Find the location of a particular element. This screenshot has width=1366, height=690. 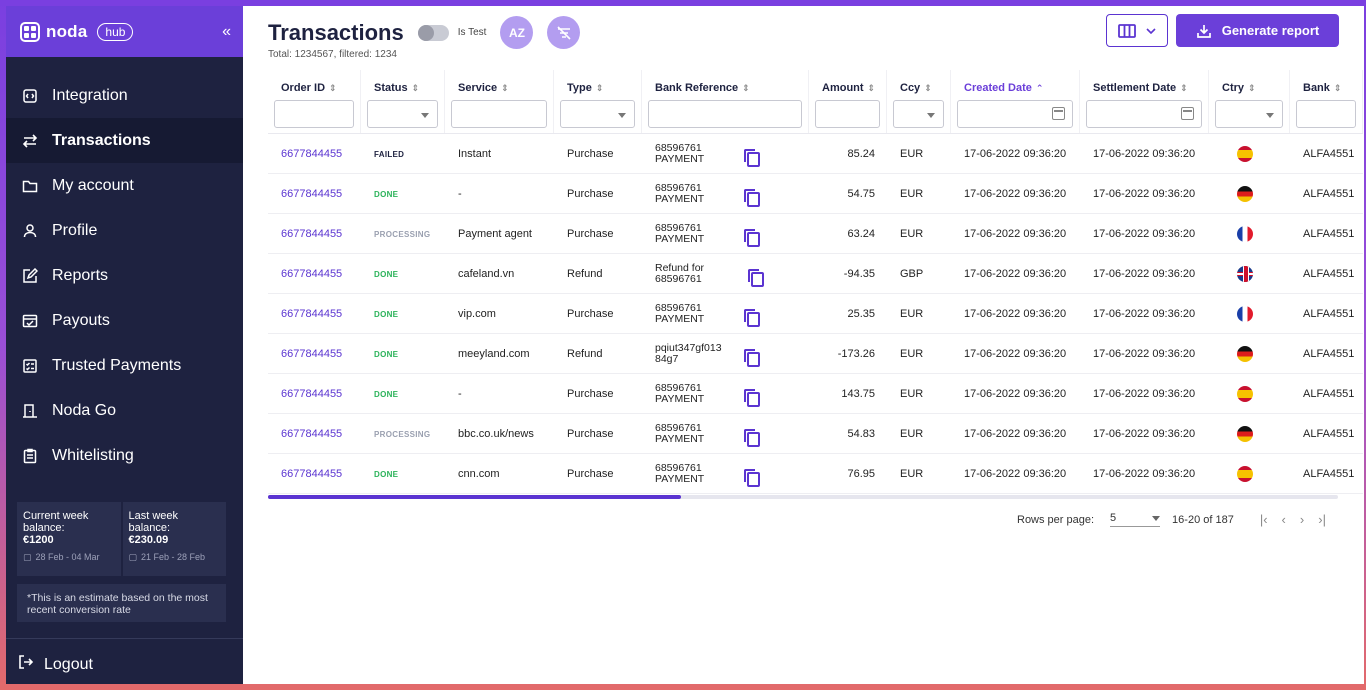

sidebar-item-transactions: Transactions is located at coordinates (124, 140).